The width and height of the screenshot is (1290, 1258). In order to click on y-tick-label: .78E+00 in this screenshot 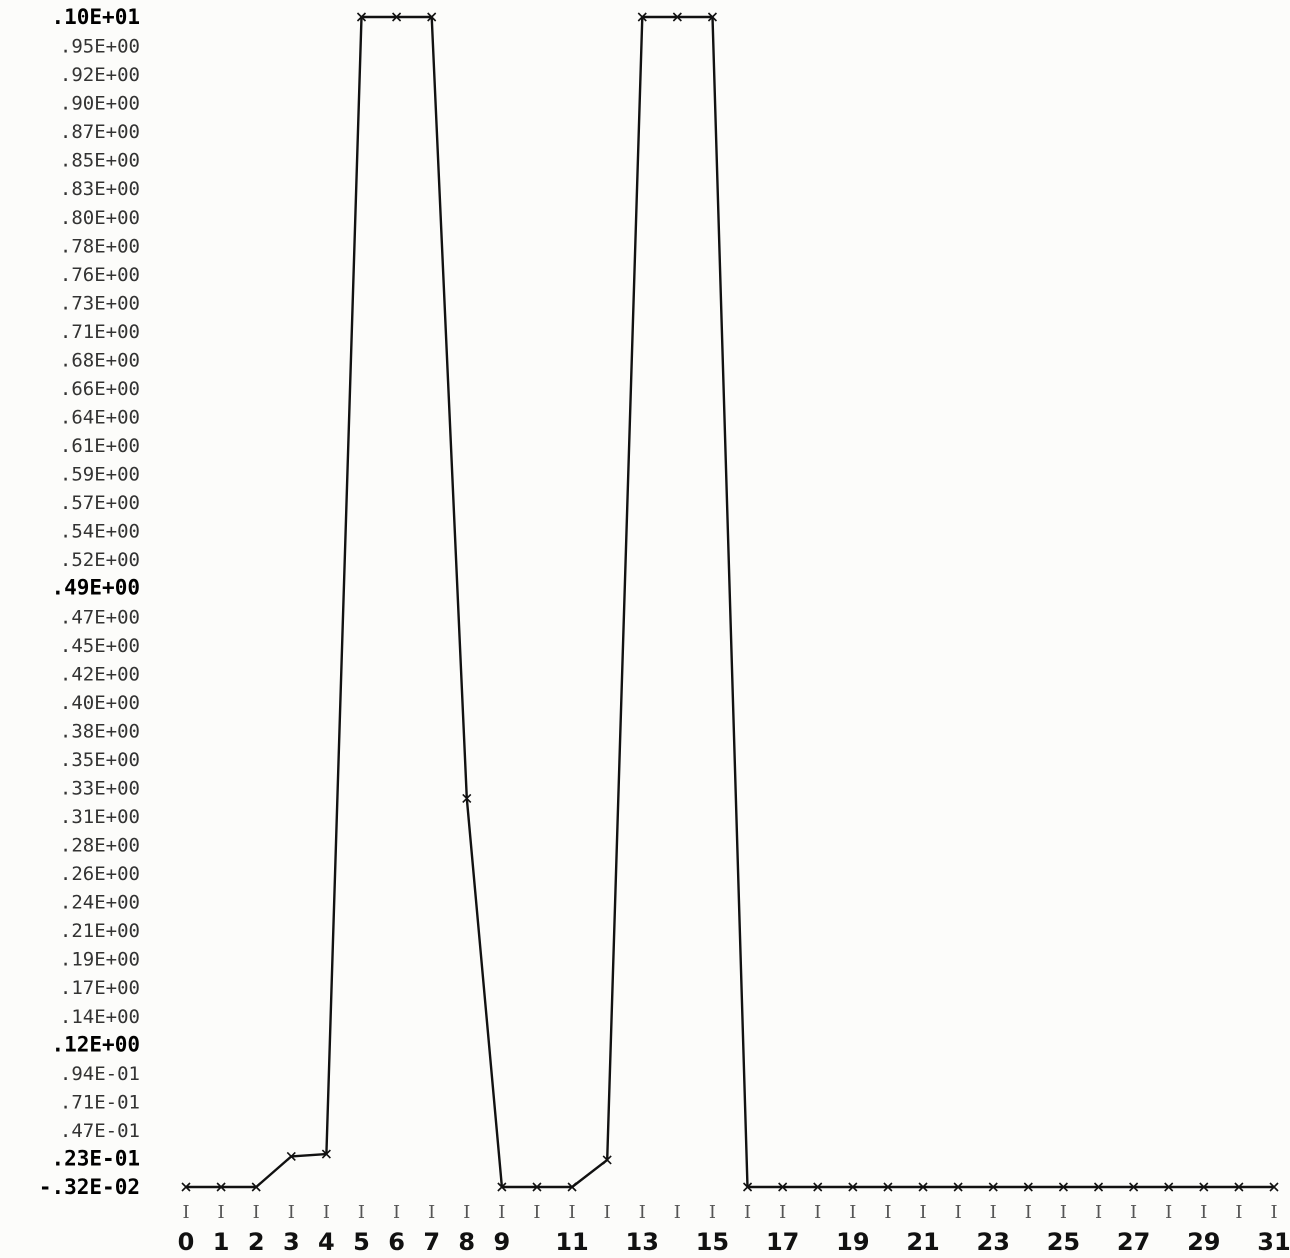, I will do `click(100, 246)`.